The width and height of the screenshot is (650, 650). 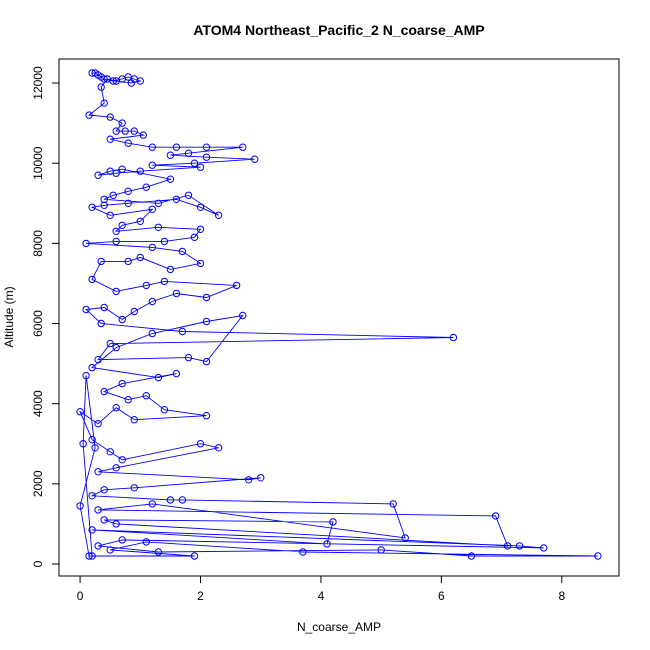 I want to click on y-axis: 0 2000 4000 6000 8000 10000 12000, so click(x=45, y=316).